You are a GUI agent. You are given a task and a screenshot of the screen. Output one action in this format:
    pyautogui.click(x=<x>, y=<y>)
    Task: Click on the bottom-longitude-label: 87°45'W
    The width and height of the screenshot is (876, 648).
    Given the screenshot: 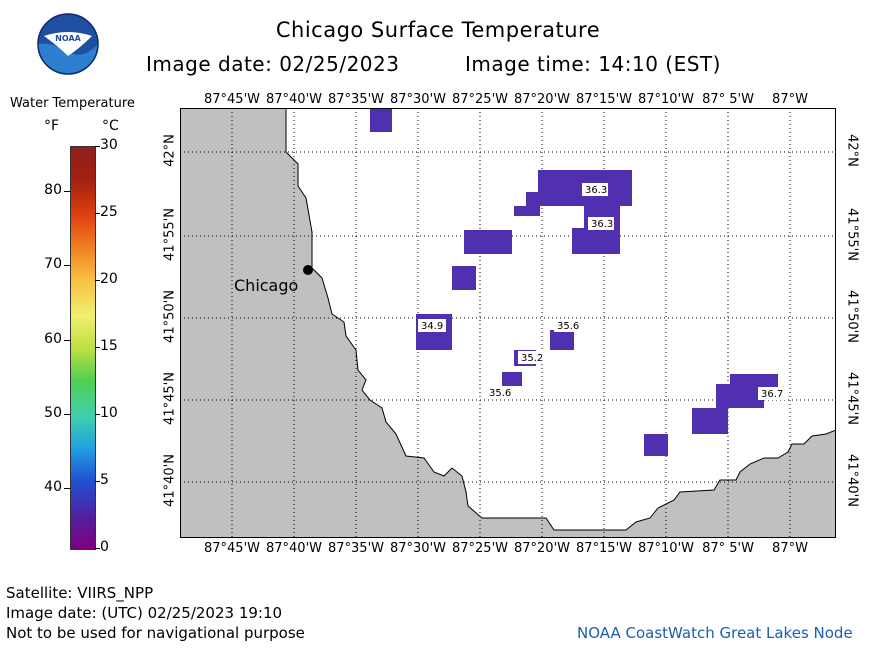 What is the action you would take?
    pyautogui.click(x=231, y=548)
    